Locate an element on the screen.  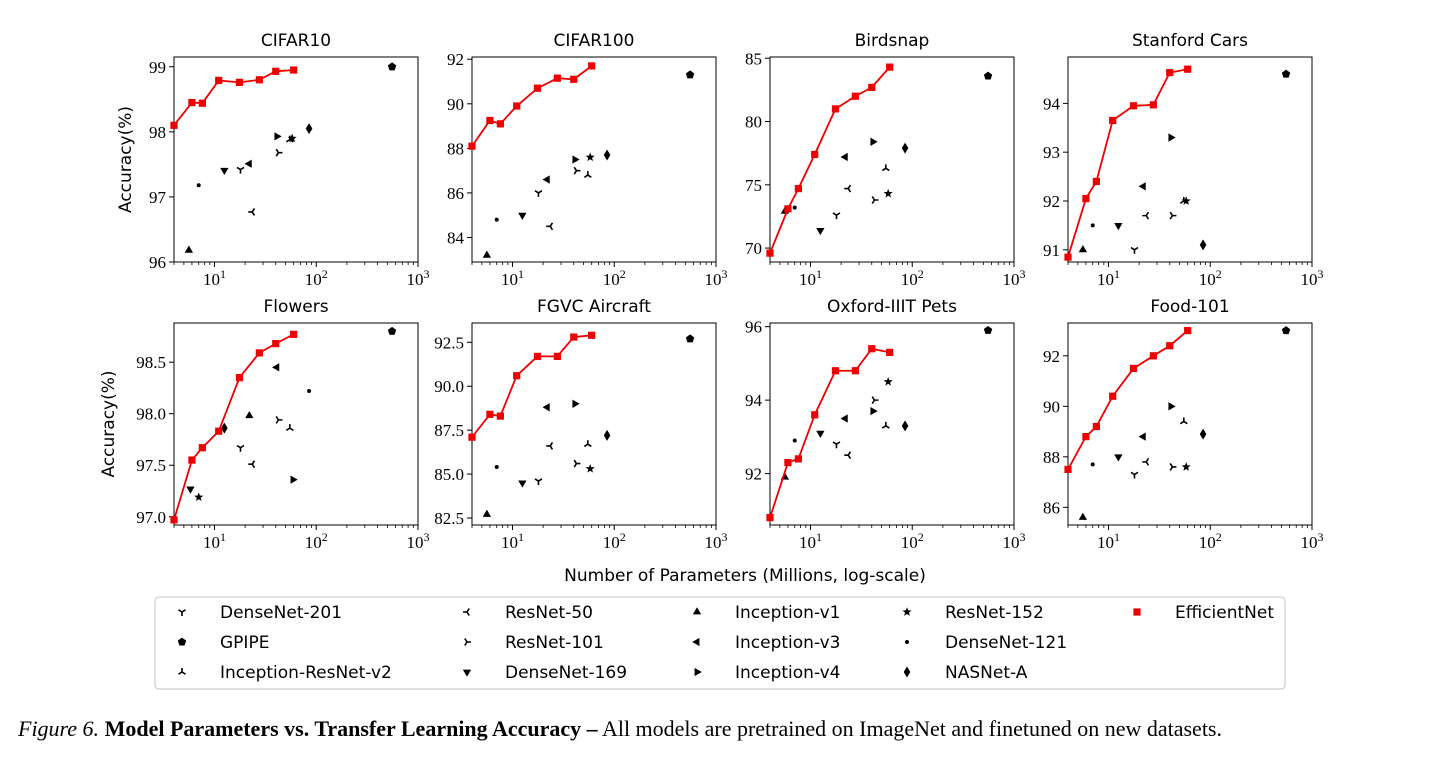
legend-label: Inception-v1 is located at coordinates (788, 613).